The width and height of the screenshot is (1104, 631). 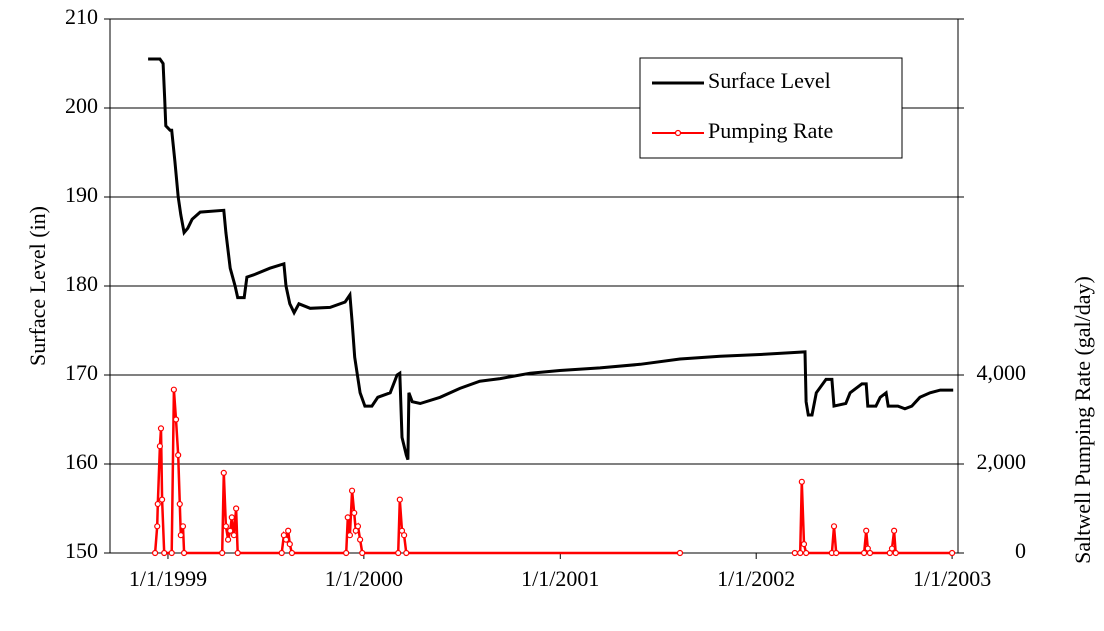 I want to click on legend-label: Pumping Rate, so click(x=770, y=130).